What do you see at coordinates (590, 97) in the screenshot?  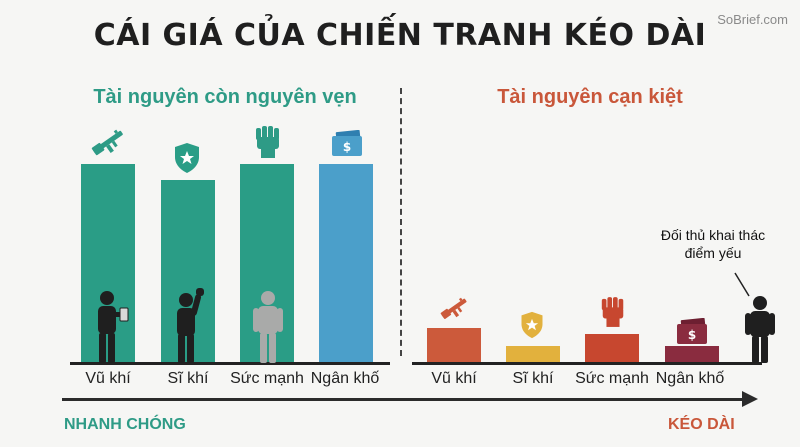 I see `depleted-resources-header: Tài nguyên cạn kiệt` at bounding box center [590, 97].